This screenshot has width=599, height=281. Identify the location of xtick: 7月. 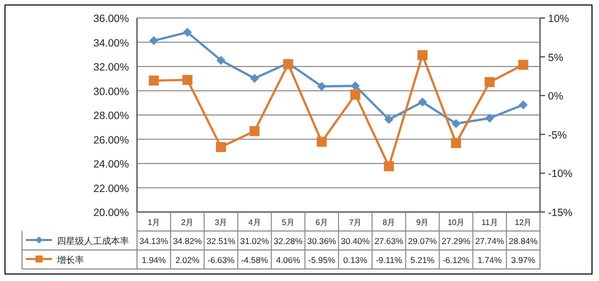
(355, 222).